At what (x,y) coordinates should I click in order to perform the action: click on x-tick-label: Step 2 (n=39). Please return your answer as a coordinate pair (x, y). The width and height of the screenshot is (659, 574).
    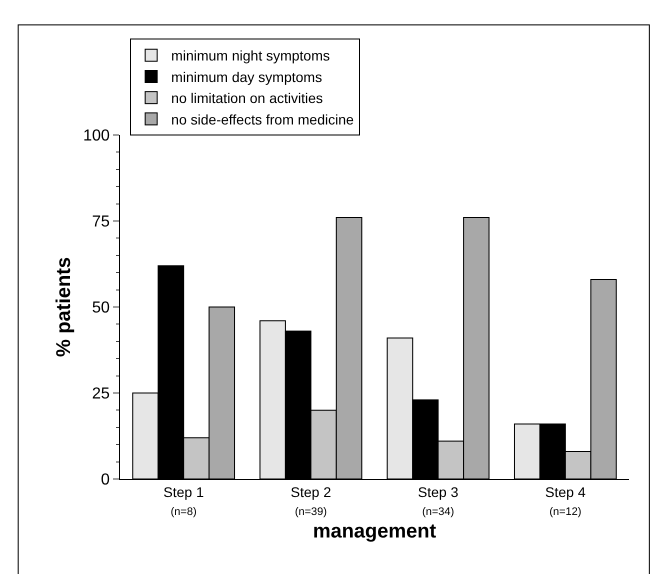
    Looking at the image, I should click on (311, 501).